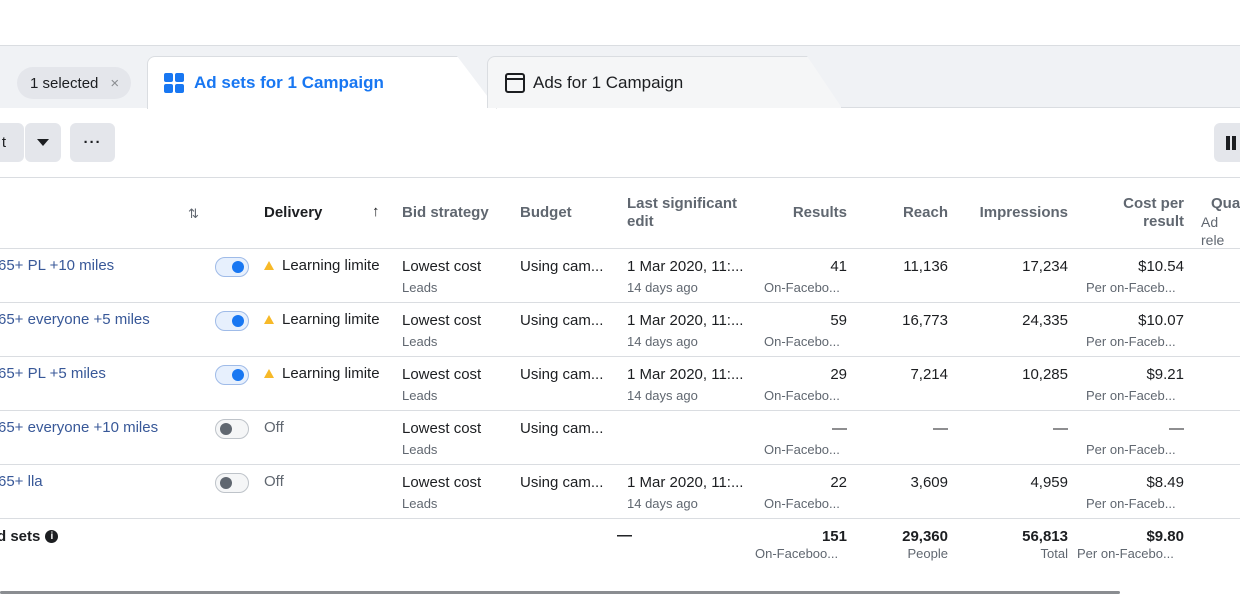 Image resolution: width=1240 pixels, height=594 pixels. Describe the element at coordinates (115, 83) in the screenshot. I see `close-icon: ×` at that location.